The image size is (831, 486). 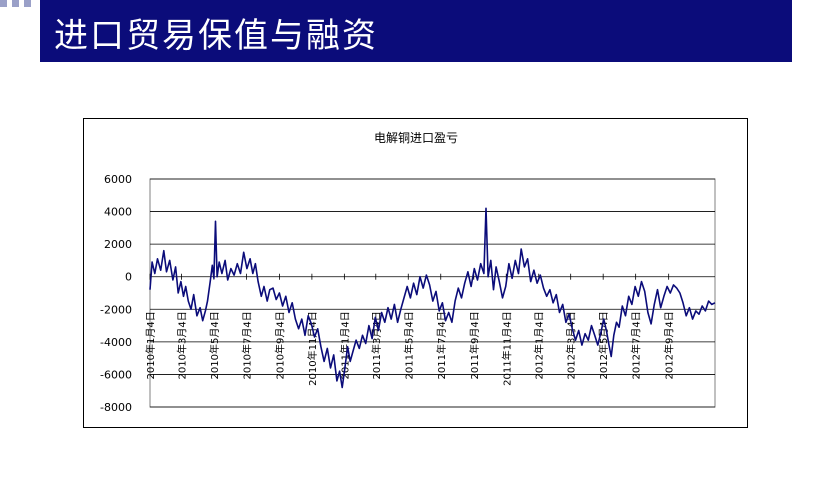 I want to click on x-tick-label: 2011年11月4日, so click(x=506, y=348).